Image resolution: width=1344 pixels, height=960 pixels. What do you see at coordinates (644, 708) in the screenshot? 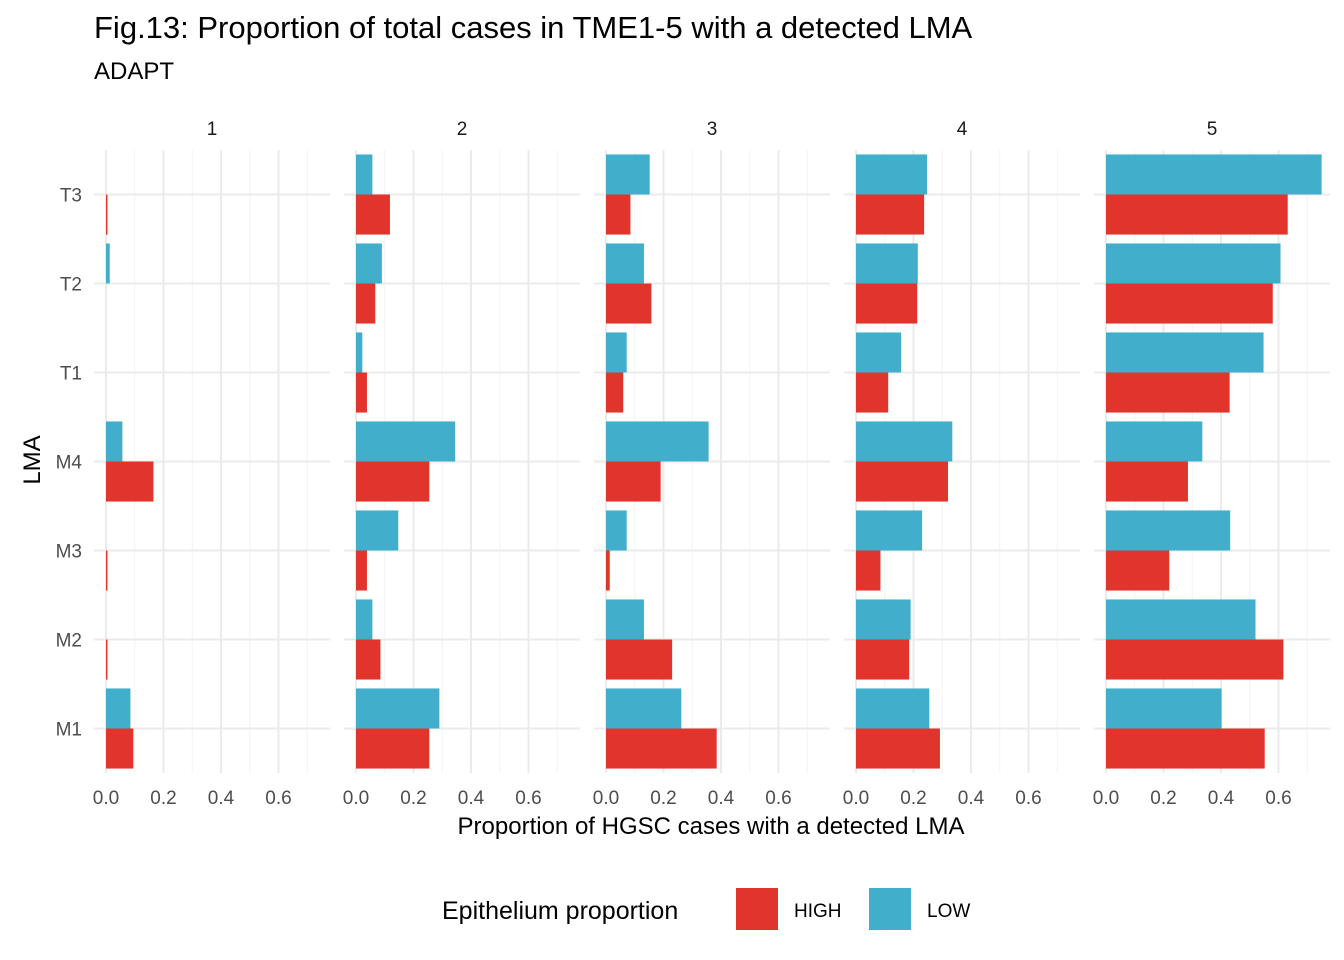
I see `bar-low-m1-tme3` at bounding box center [644, 708].